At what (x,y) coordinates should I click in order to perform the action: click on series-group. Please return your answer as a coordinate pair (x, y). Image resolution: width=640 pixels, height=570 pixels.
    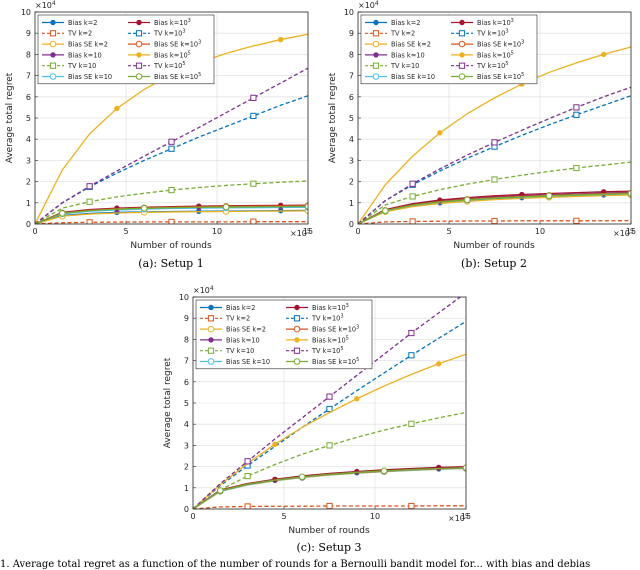
    Looking at the image, I should click on (494, 135).